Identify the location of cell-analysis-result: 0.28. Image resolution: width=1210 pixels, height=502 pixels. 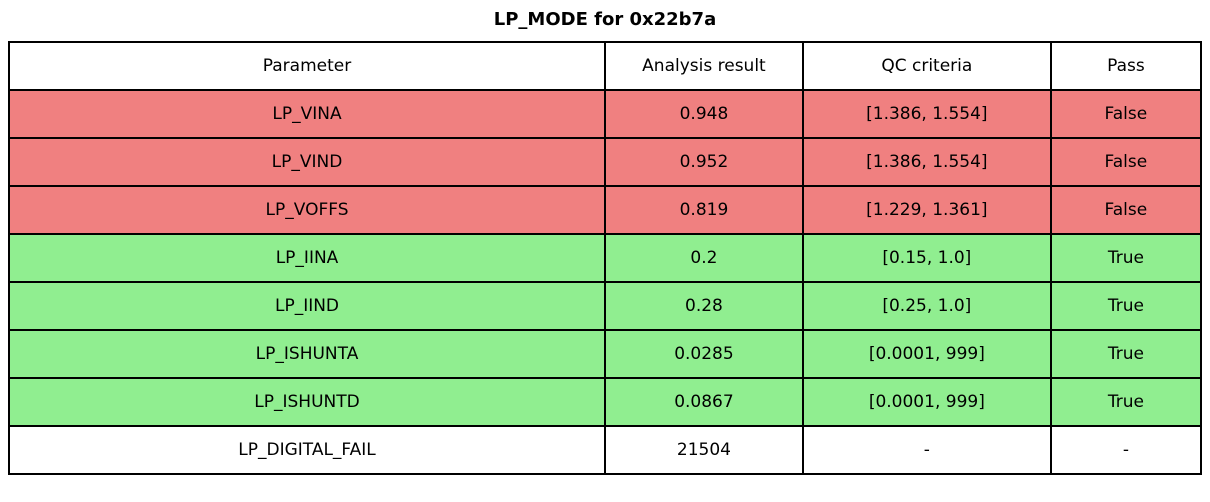
(704, 306).